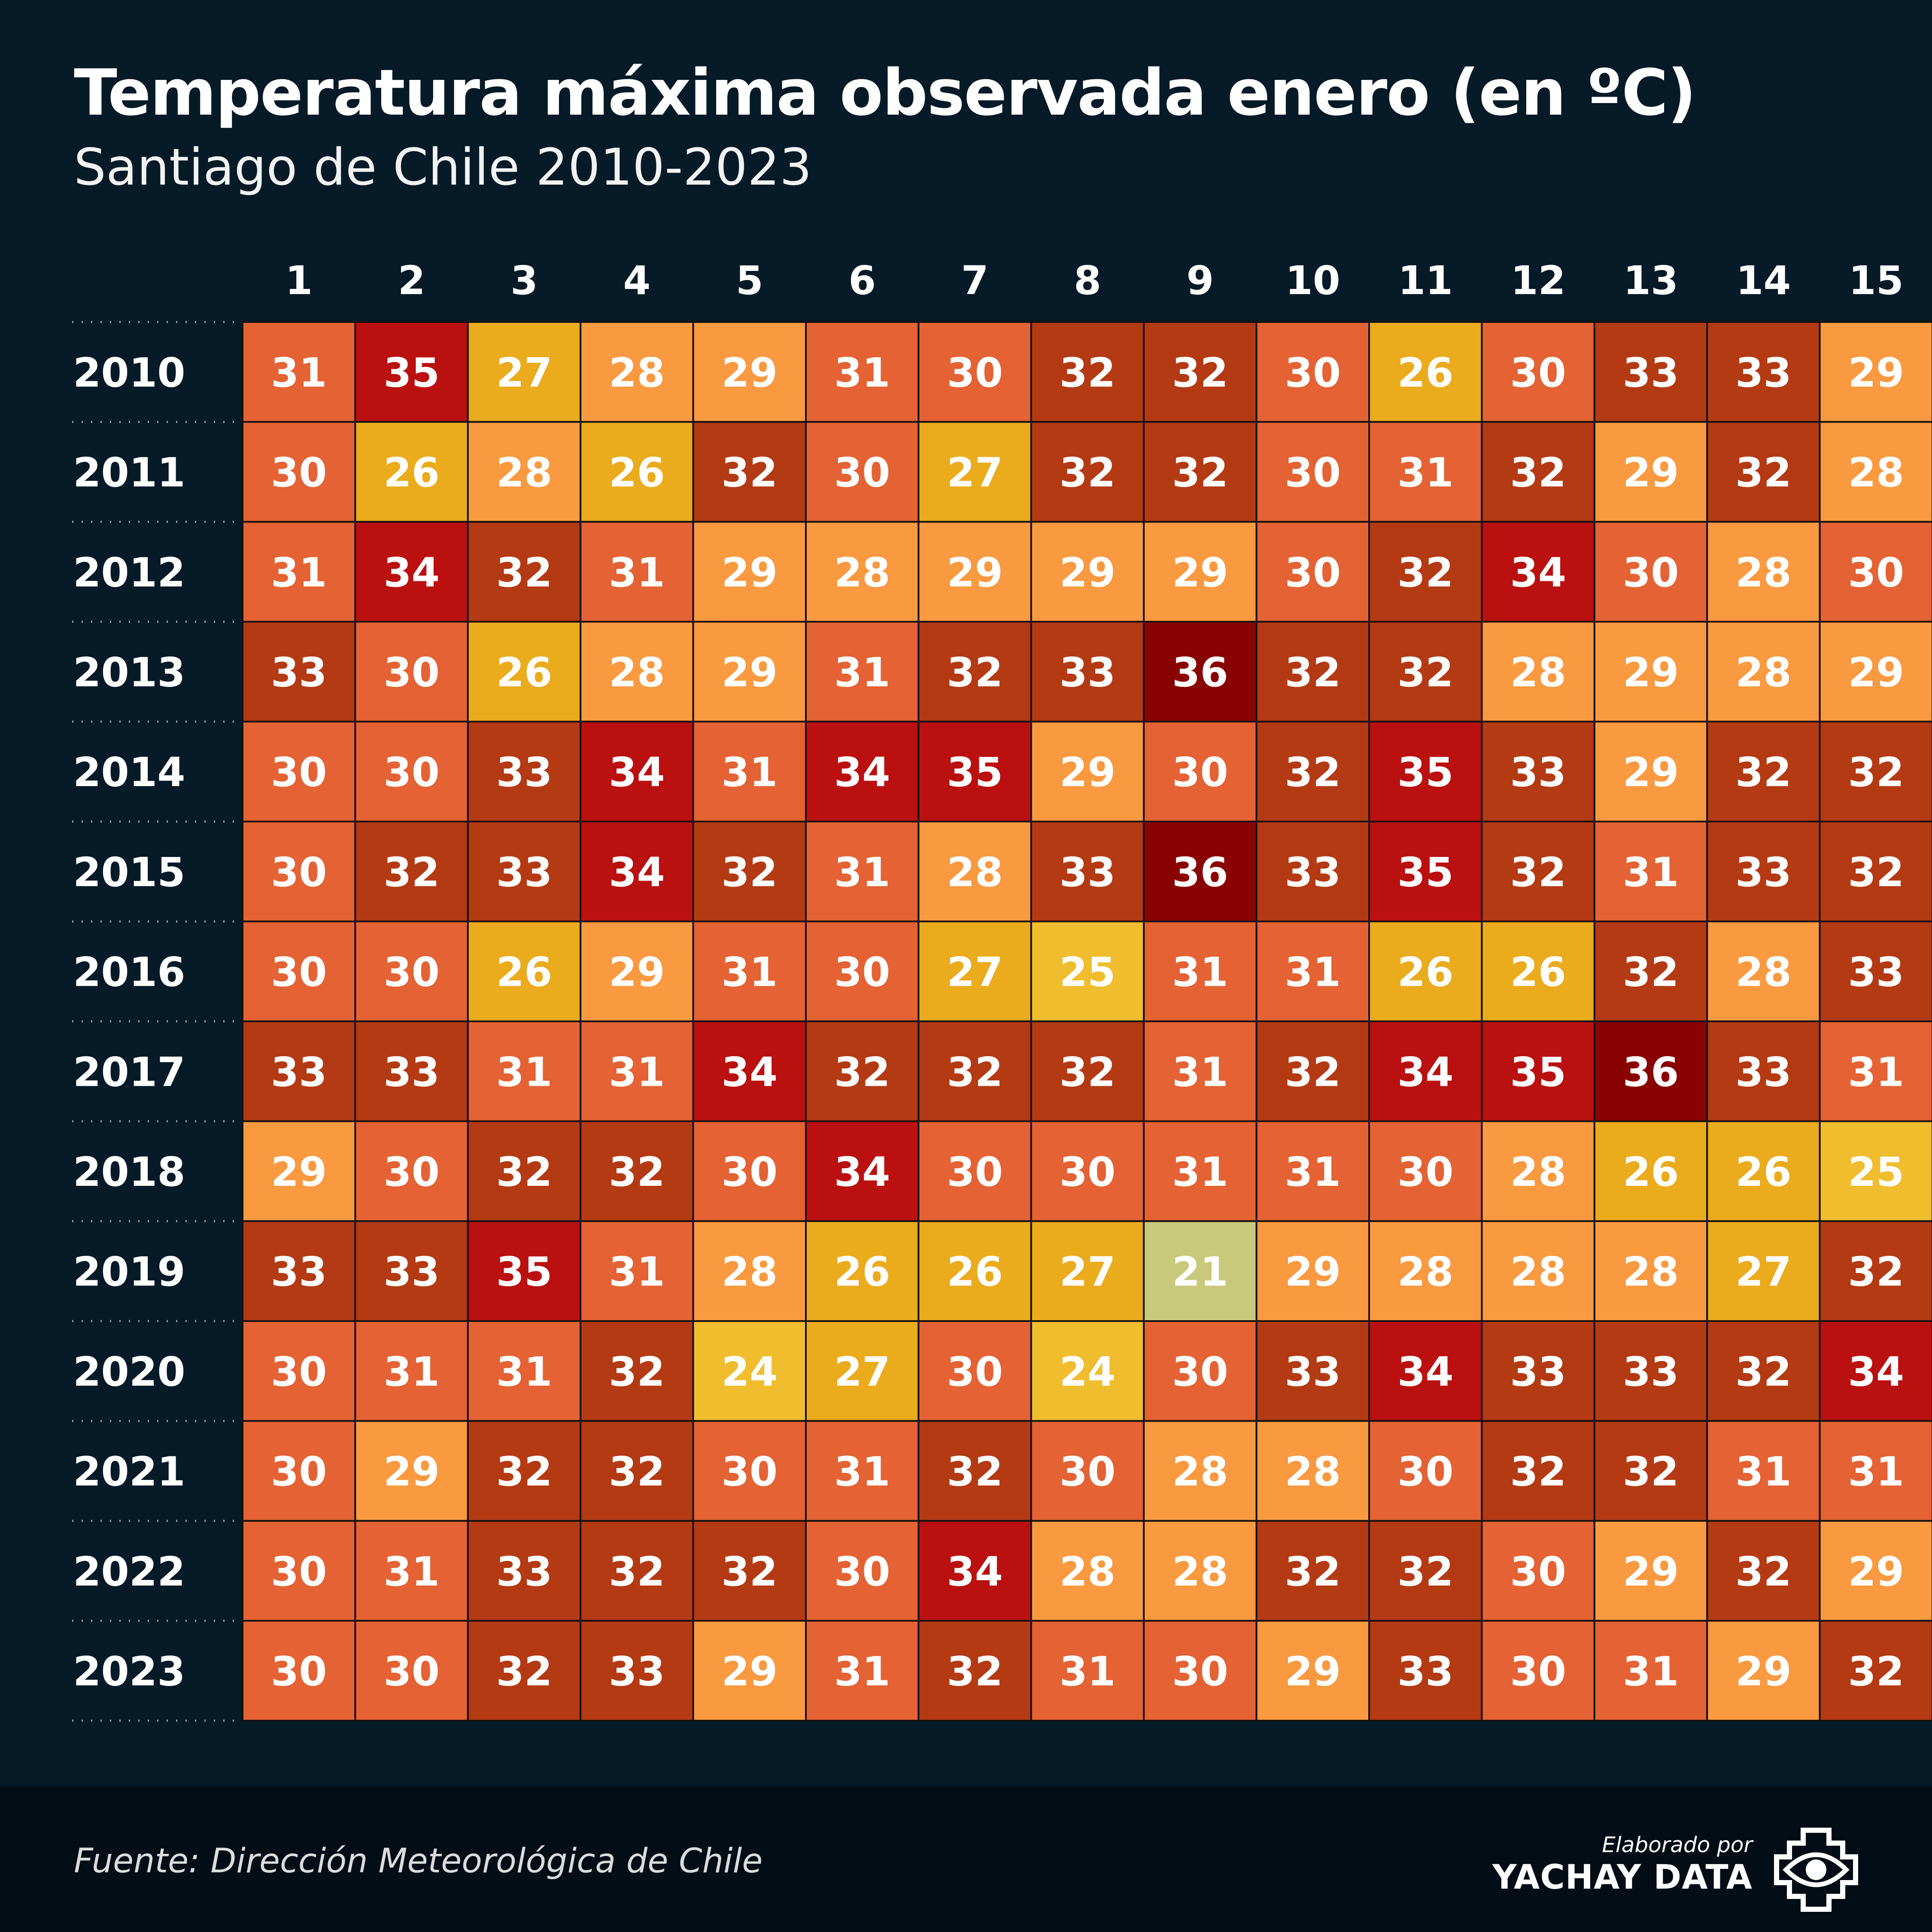 The height and width of the screenshot is (1932, 1932). I want to click on column-header: 4, so click(636, 281).